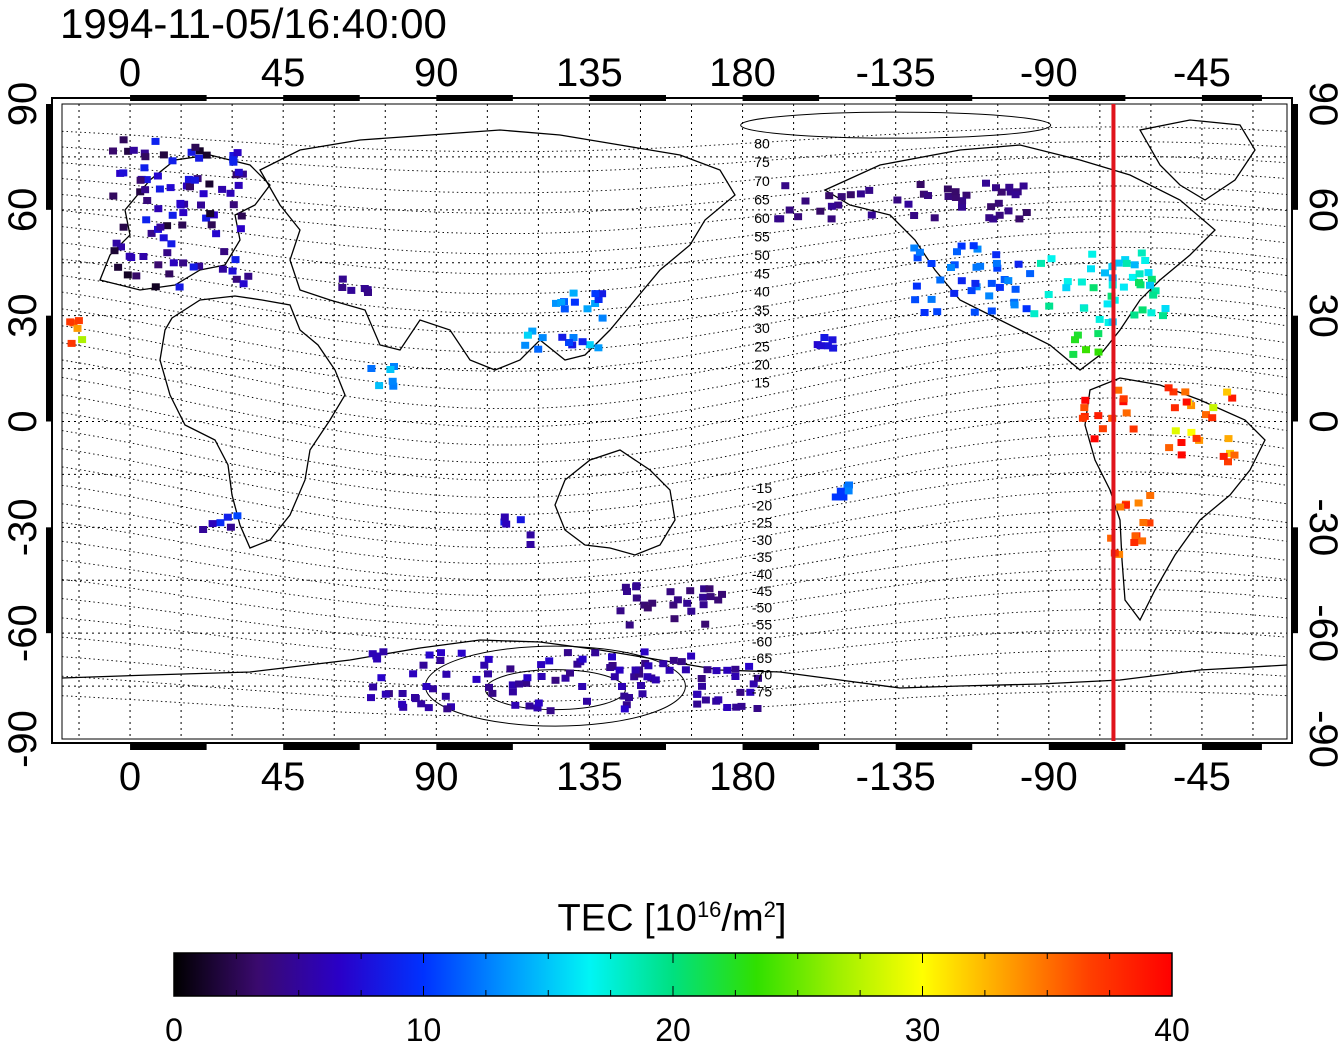 Image resolution: width=1344 pixels, height=1048 pixels. I want to click on magnetic-latitude-label: 15, so click(762, 382).